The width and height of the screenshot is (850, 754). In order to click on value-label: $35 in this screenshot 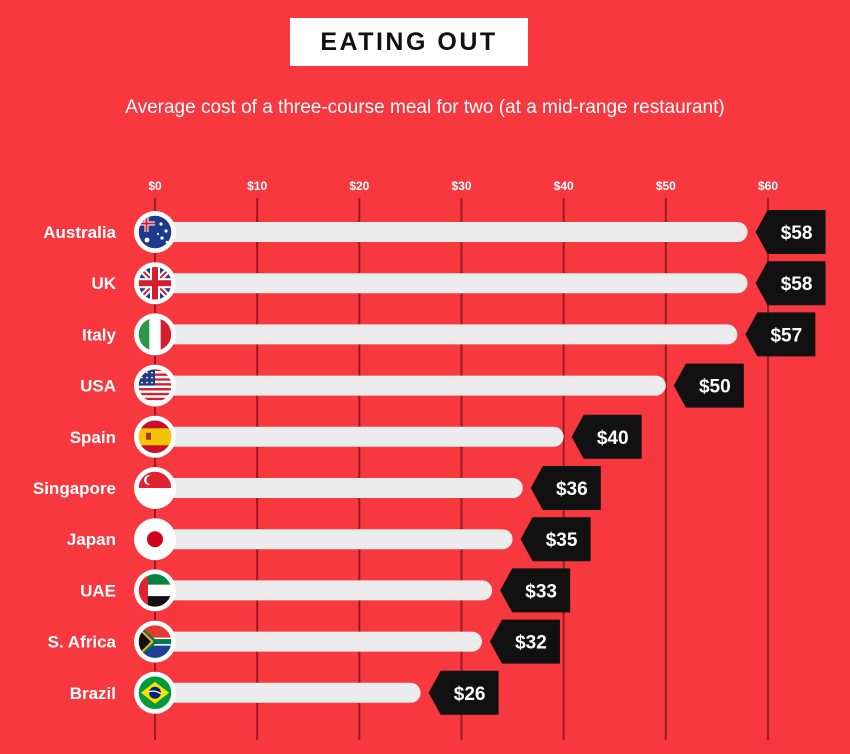, I will do `click(562, 540)`.